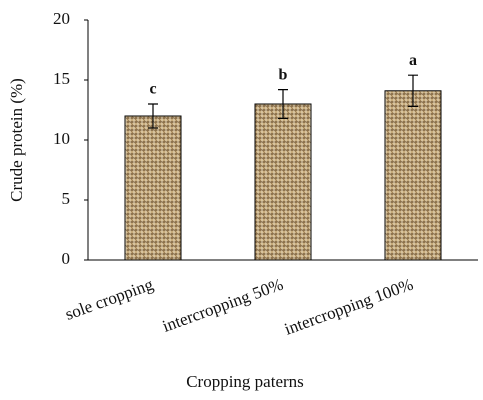  I want to click on x-tick-label: sole cropping, so click(109, 299).